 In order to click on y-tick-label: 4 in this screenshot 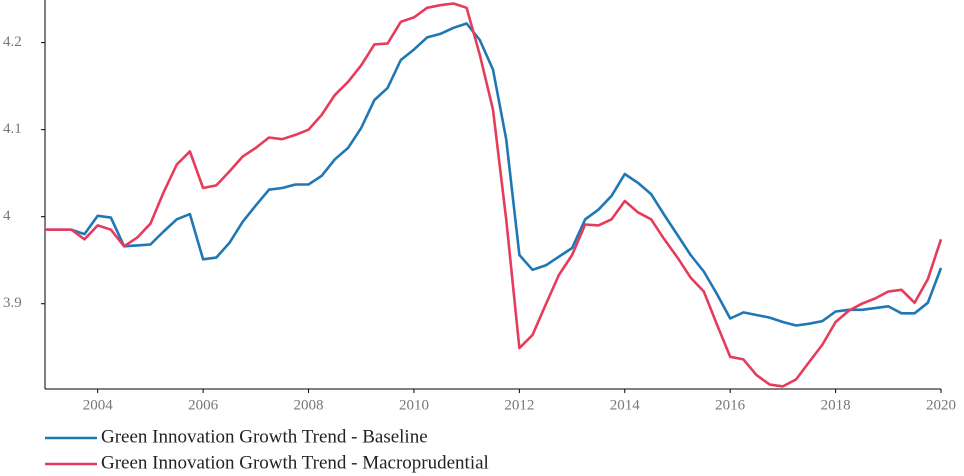, I will do `click(7, 216)`.